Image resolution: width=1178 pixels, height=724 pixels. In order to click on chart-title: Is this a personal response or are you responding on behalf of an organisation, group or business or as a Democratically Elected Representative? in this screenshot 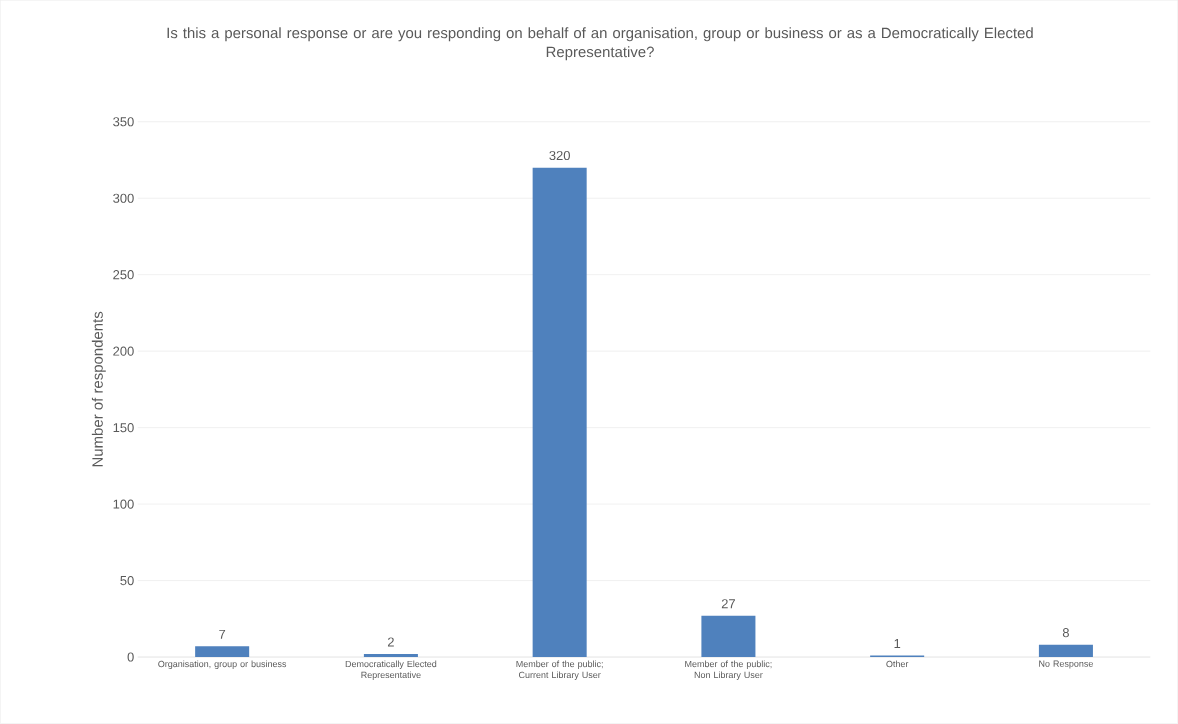, I will do `click(600, 44)`.